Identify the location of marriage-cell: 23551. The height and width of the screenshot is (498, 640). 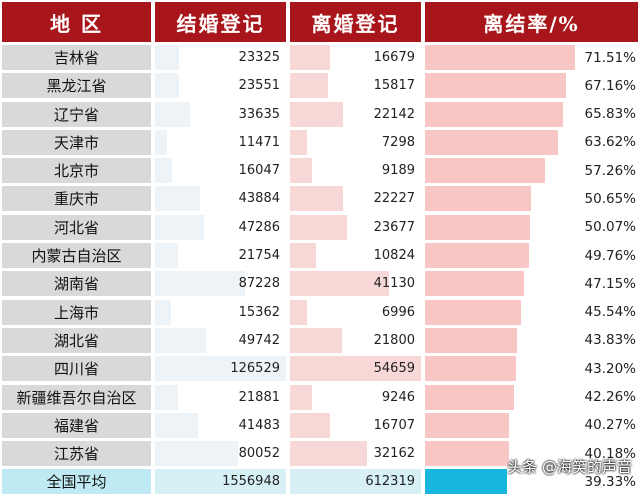
(220, 86).